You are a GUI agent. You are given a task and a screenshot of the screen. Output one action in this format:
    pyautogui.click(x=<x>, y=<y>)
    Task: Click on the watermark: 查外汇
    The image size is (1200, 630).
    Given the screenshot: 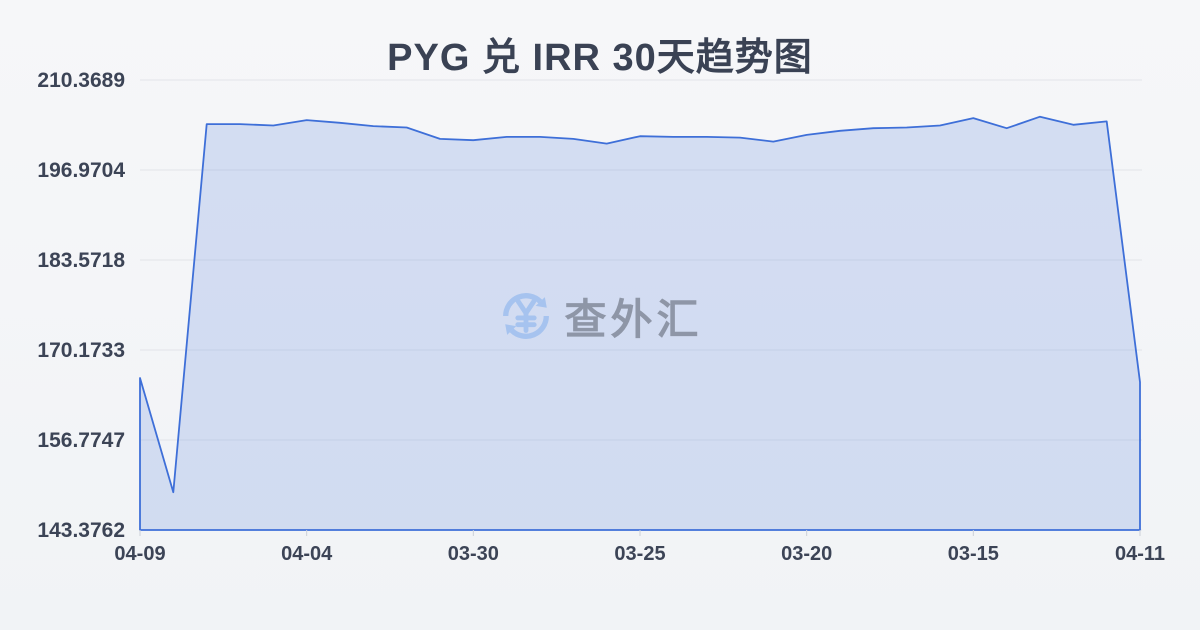 What is the action you would take?
    pyautogui.click(x=600, y=316)
    